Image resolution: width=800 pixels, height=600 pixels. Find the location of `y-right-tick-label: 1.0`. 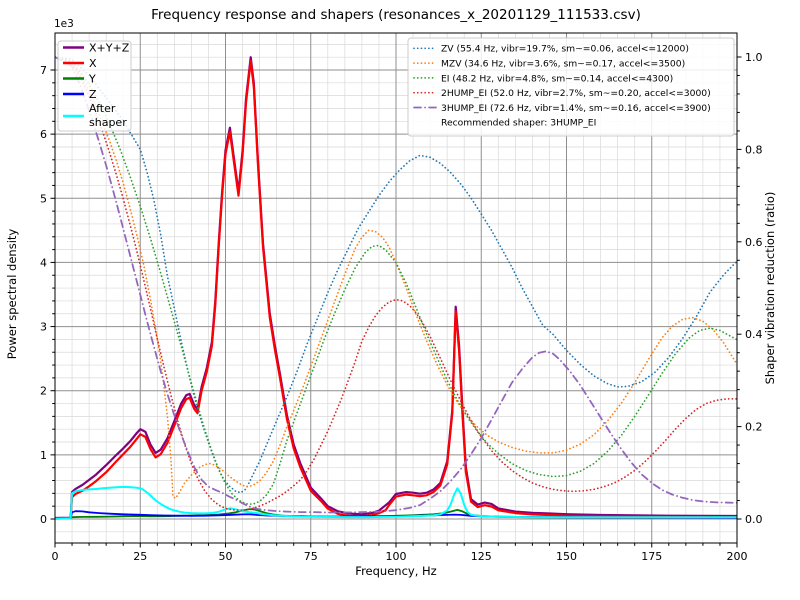

y-right-tick-label: 1.0 is located at coordinates (754, 57).